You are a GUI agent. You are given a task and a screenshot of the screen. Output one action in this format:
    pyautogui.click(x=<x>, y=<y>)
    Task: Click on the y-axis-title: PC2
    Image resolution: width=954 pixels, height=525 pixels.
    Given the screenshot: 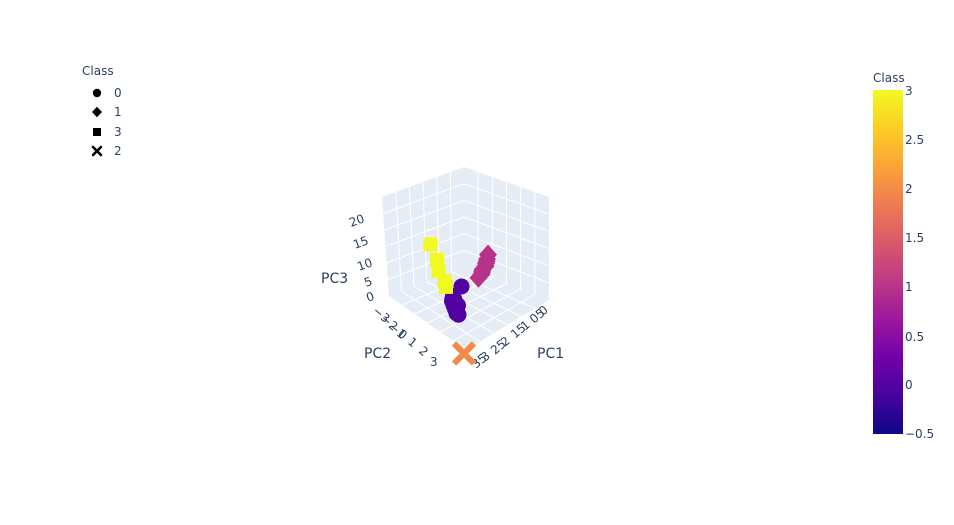 What is the action you would take?
    pyautogui.click(x=377, y=354)
    